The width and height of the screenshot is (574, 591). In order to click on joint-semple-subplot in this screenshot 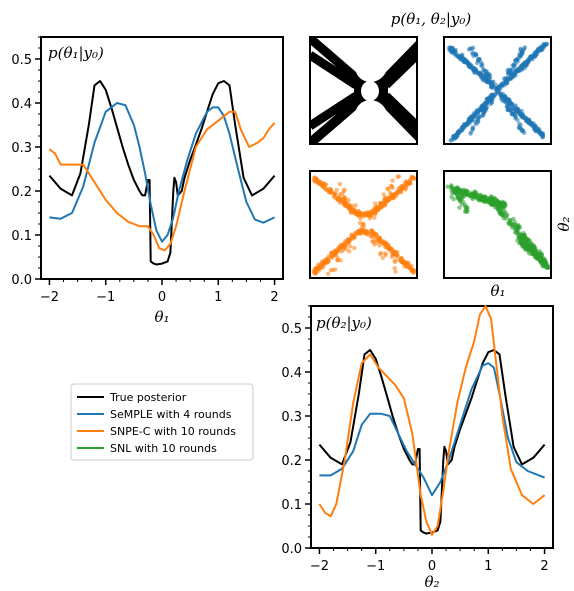, I will do `click(497, 90)`.